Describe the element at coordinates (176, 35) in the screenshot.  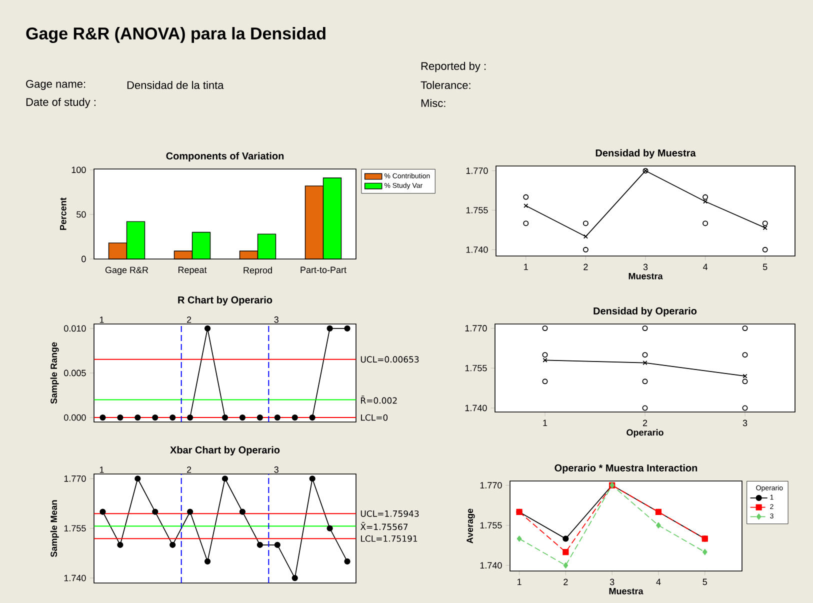
I see `text: Gage R&R (ANOVA) para la Densidad` at that location.